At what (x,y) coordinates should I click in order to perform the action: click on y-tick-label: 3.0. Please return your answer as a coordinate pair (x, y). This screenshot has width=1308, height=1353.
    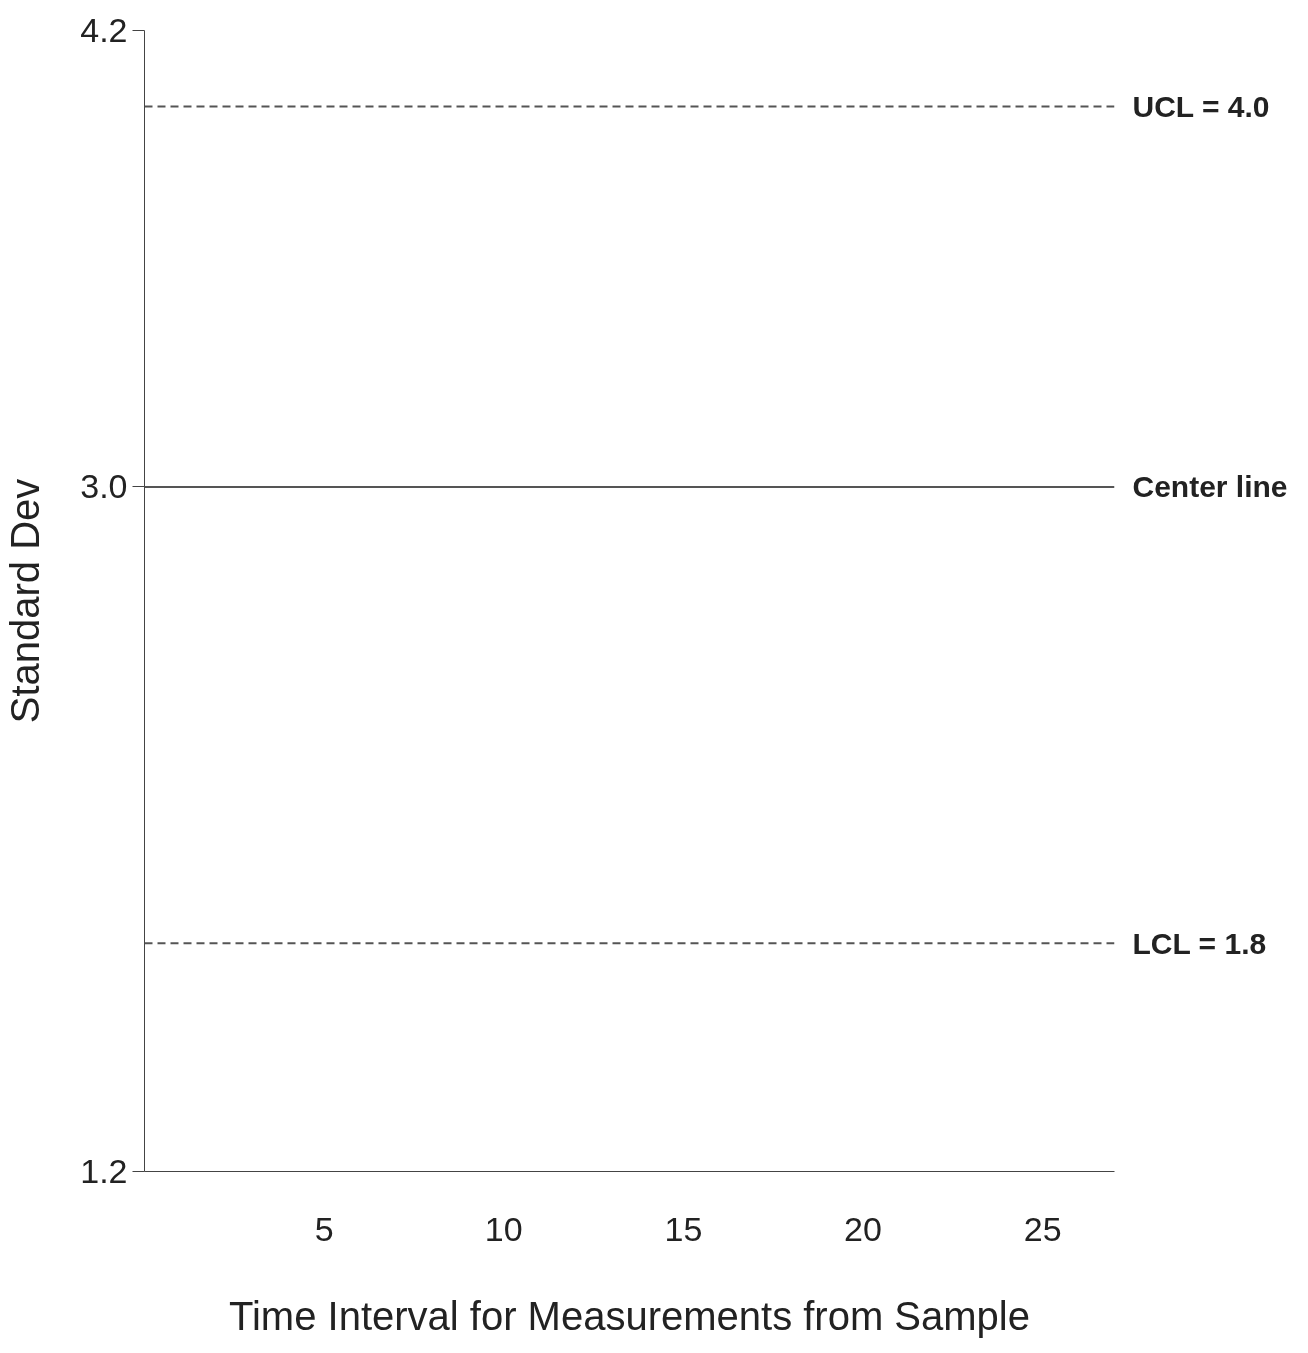
    Looking at the image, I should click on (104, 486).